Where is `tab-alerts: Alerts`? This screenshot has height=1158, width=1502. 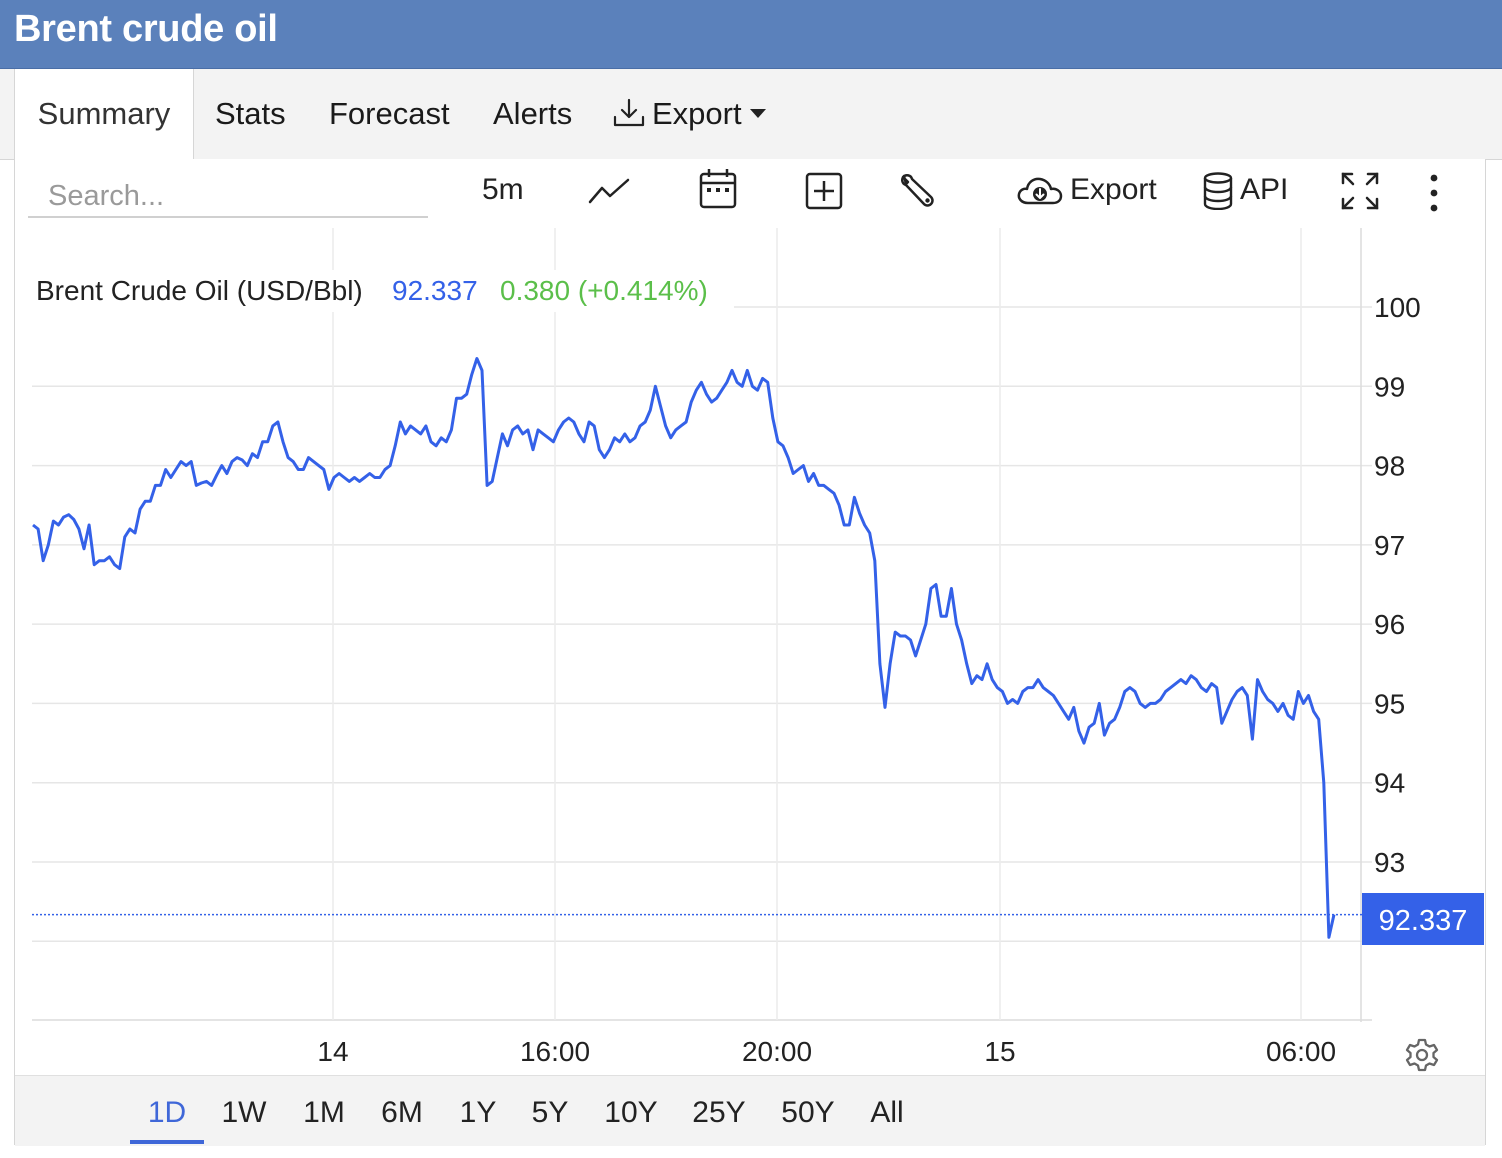
tab-alerts: Alerts is located at coordinates (532, 114).